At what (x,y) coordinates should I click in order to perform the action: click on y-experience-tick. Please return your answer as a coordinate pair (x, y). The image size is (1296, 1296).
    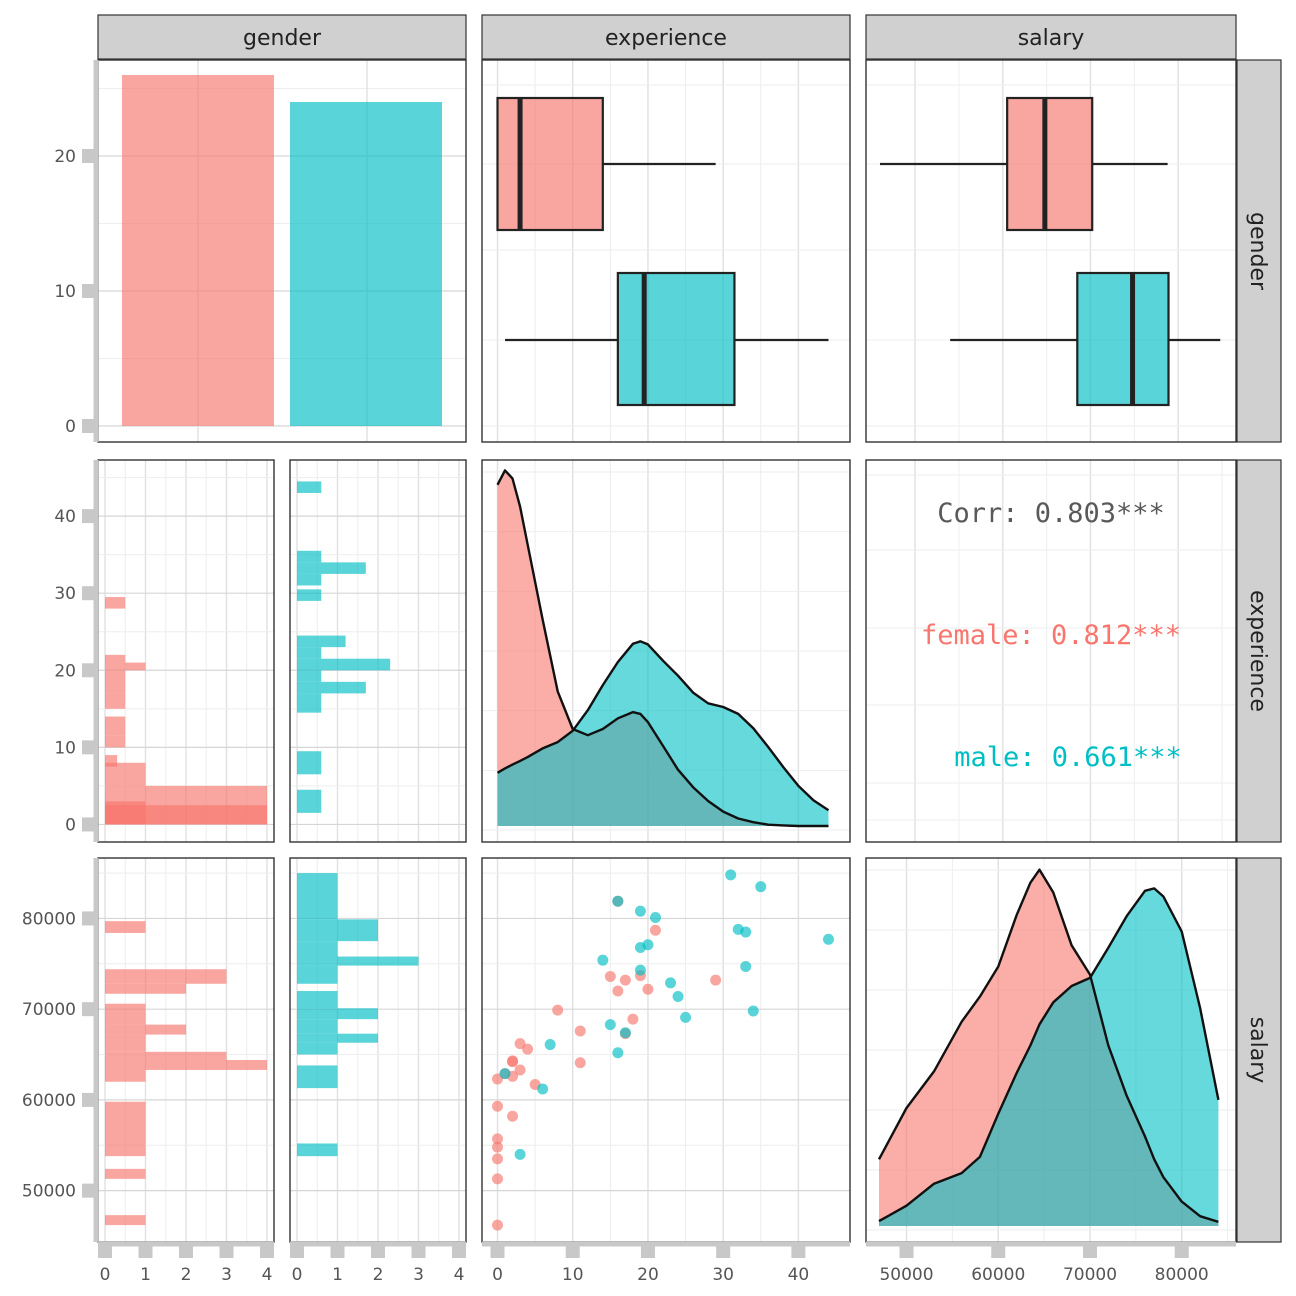
    Looking at the image, I should click on (89, 593).